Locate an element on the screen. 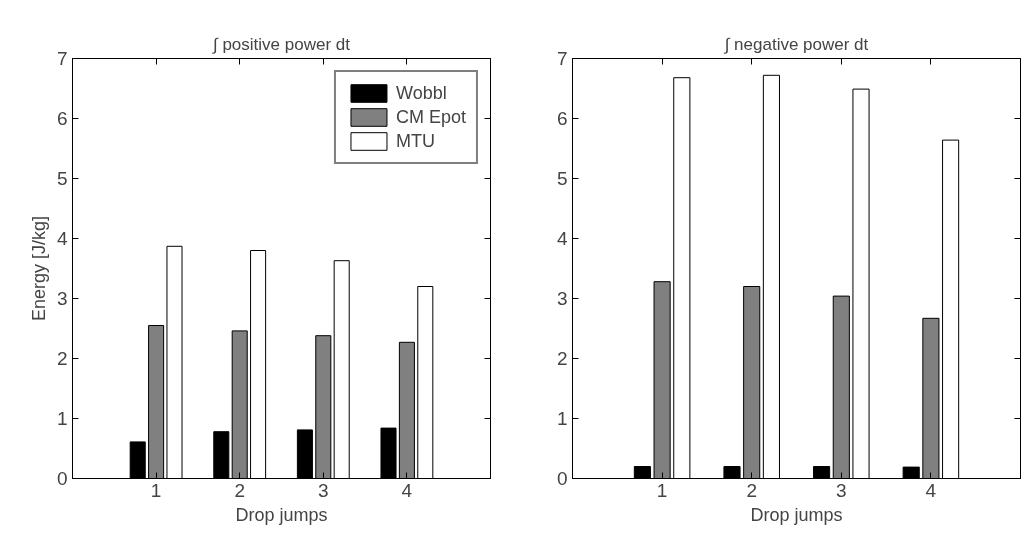 The height and width of the screenshot is (558, 1025). chart-title: ∫ positive power dt is located at coordinates (281, 44).